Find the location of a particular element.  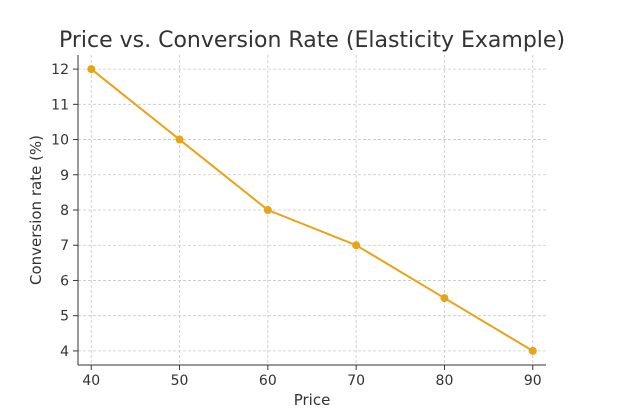

x-tick-label: 50 is located at coordinates (180, 381).